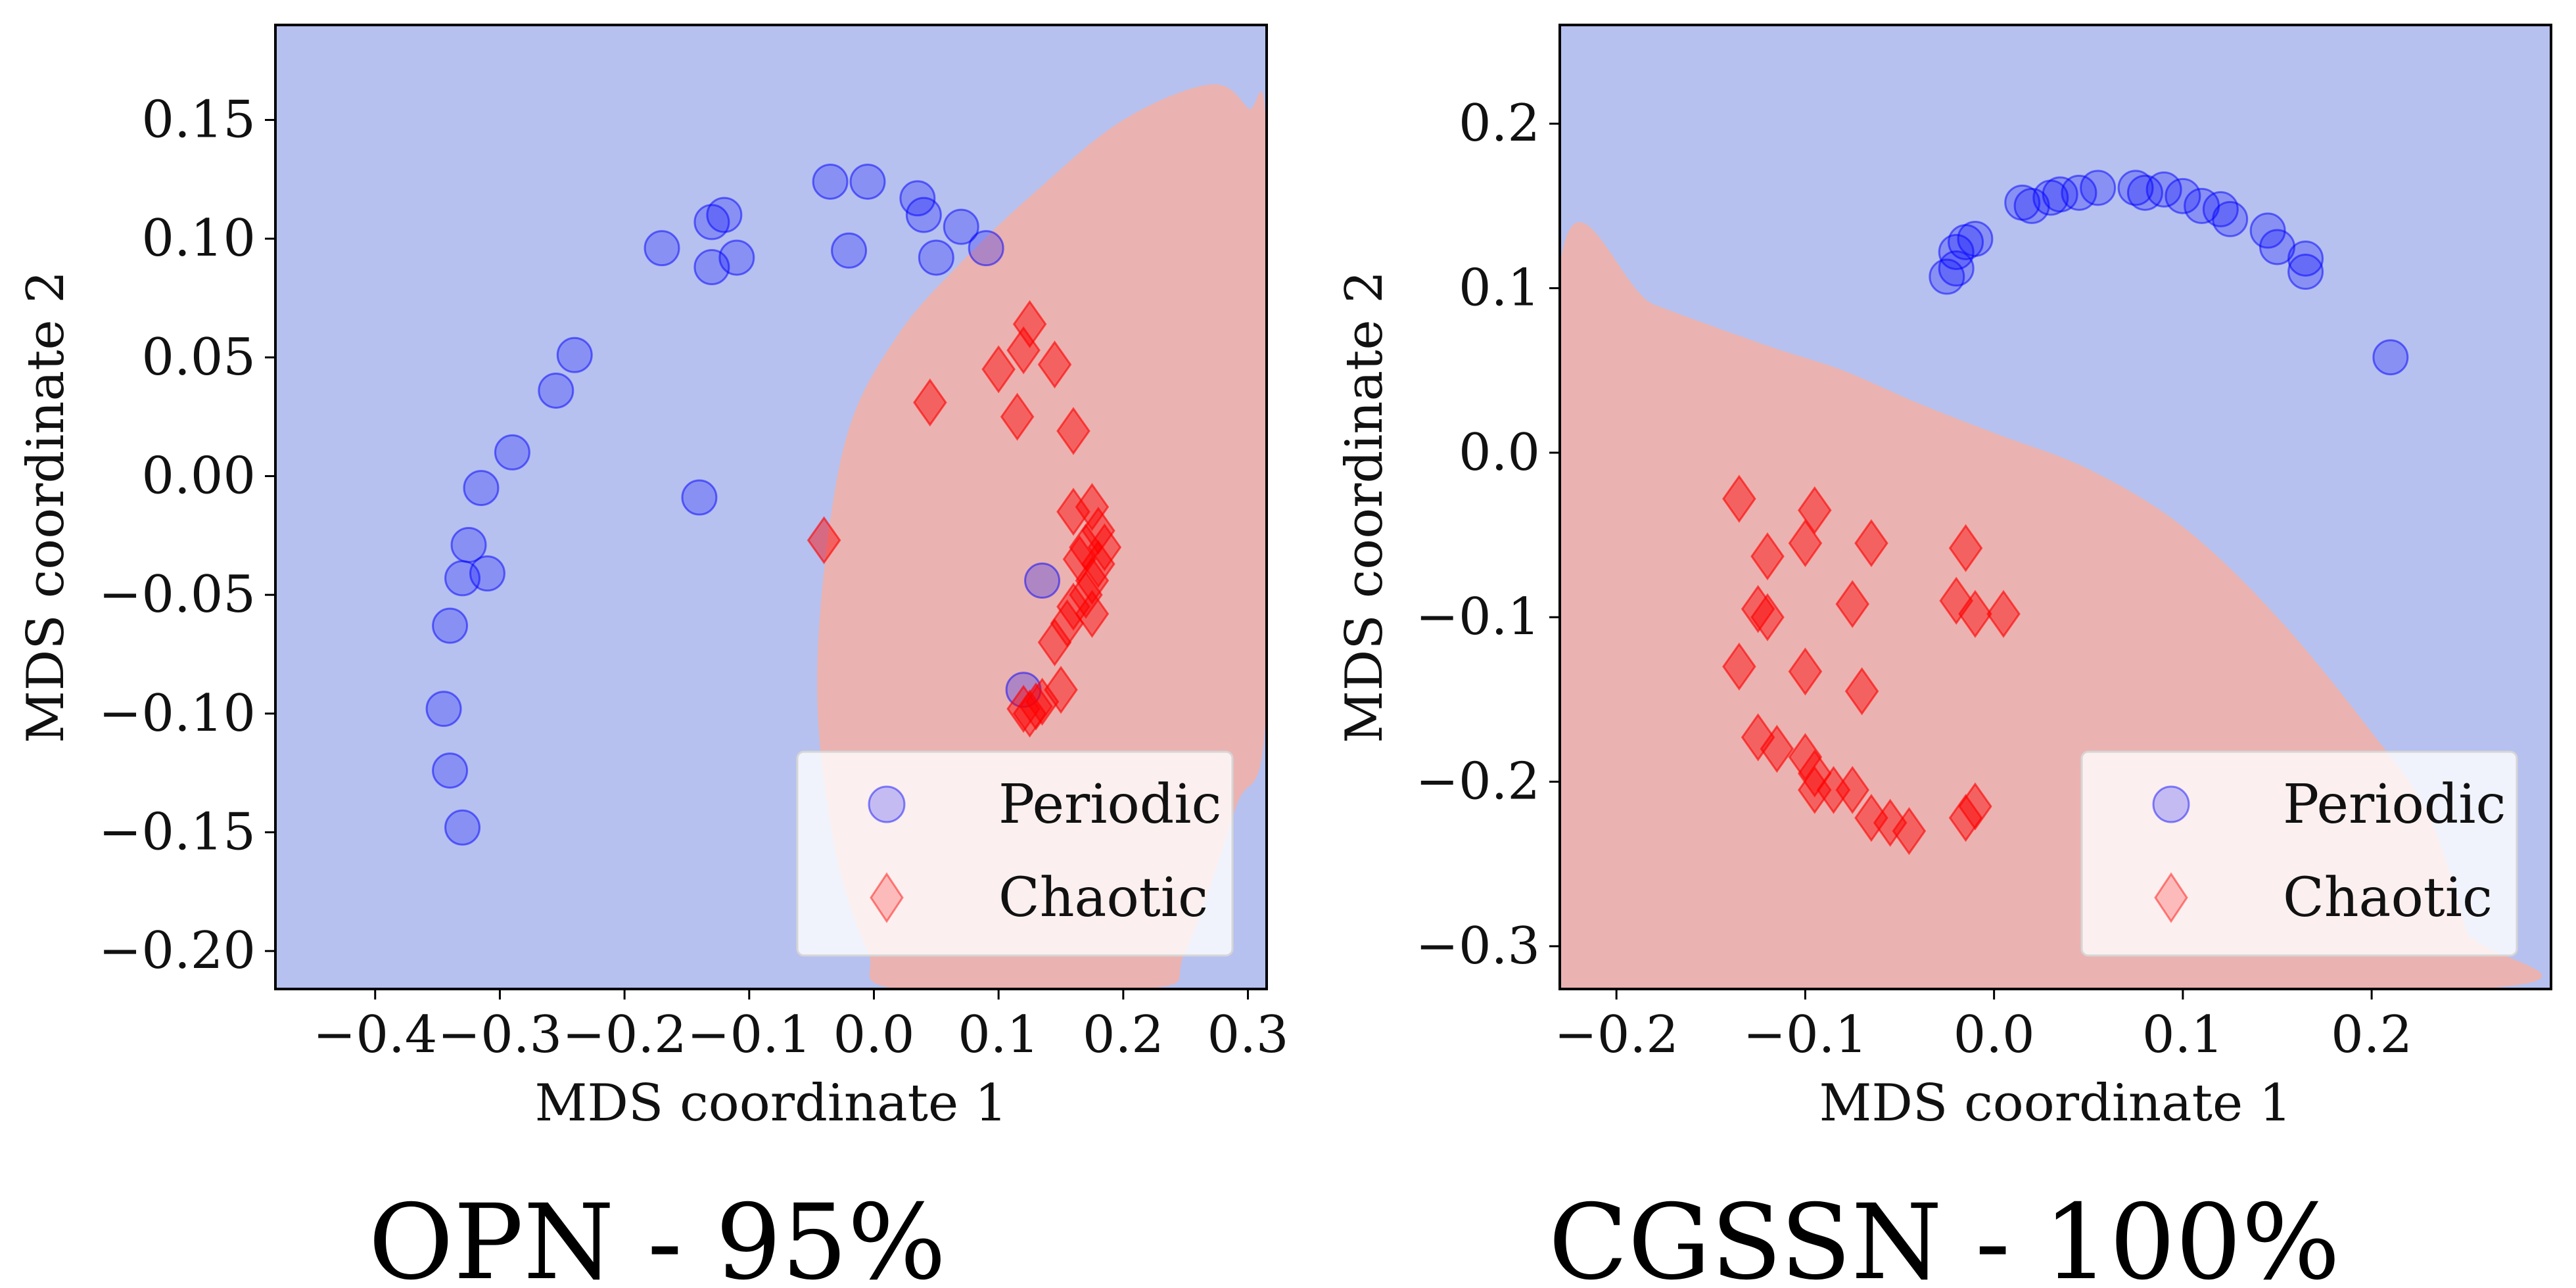 This screenshot has height=1288, width=2576. What do you see at coordinates (1478, 782) in the screenshot?
I see `y-tick-label: −0.2` at bounding box center [1478, 782].